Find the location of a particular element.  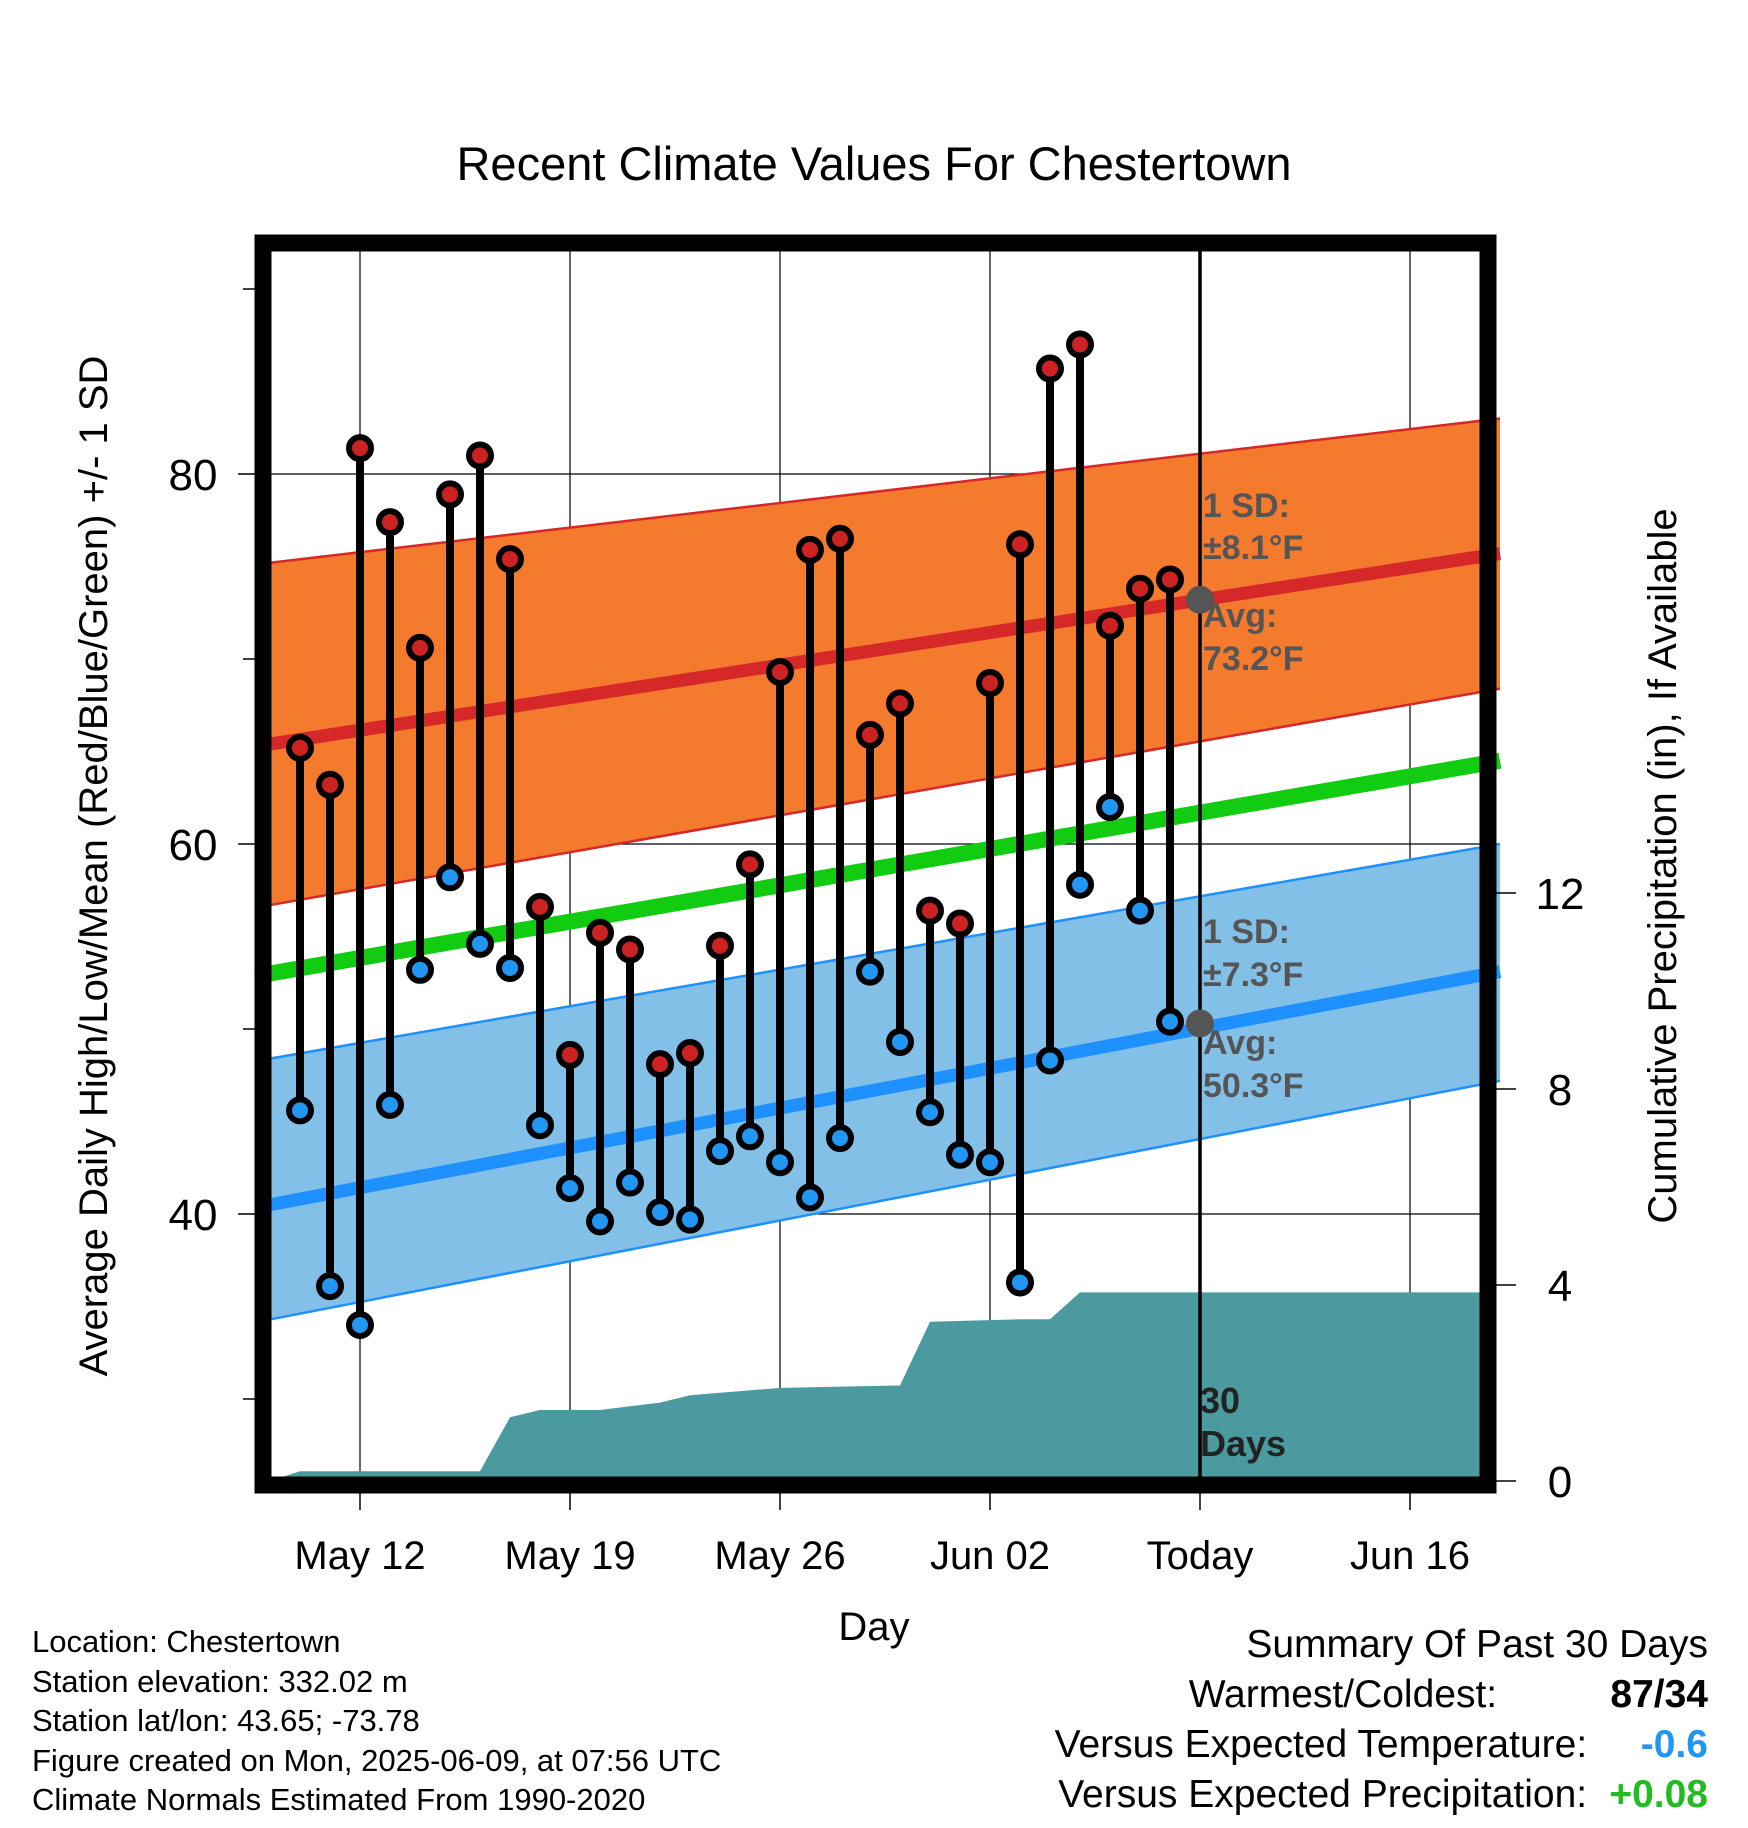

y2-tick-label: 12 is located at coordinates (1560, 894).